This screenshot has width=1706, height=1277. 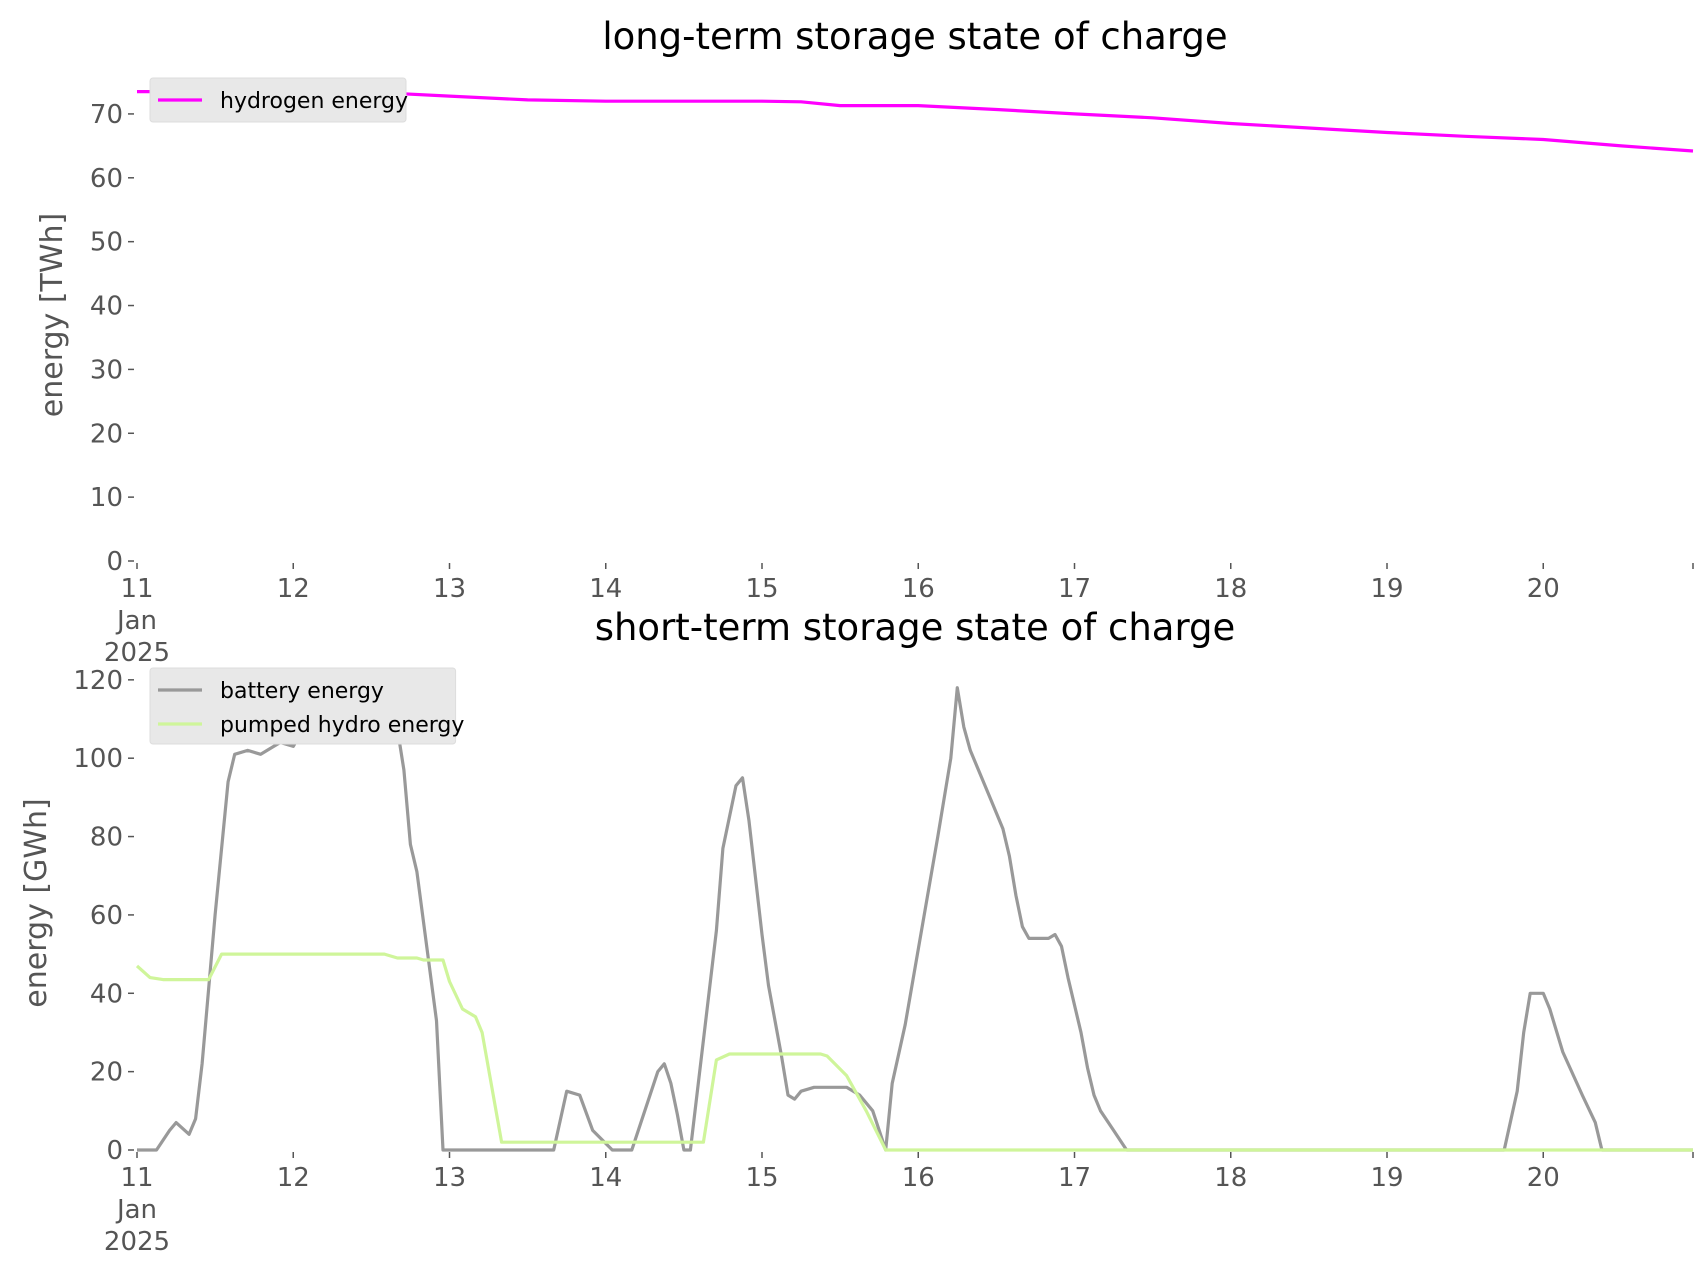 What do you see at coordinates (36, 902) in the screenshot?
I see `y-axis-label: energy [GWh]` at bounding box center [36, 902].